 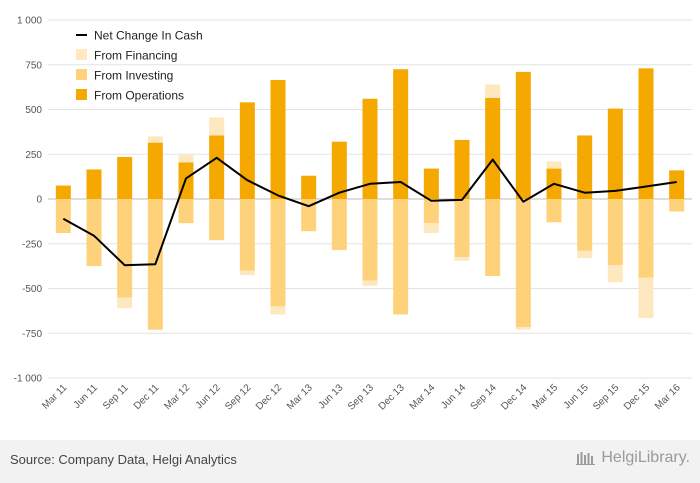 I want to click on x-tick-label: Dec 11, so click(x=147, y=397).